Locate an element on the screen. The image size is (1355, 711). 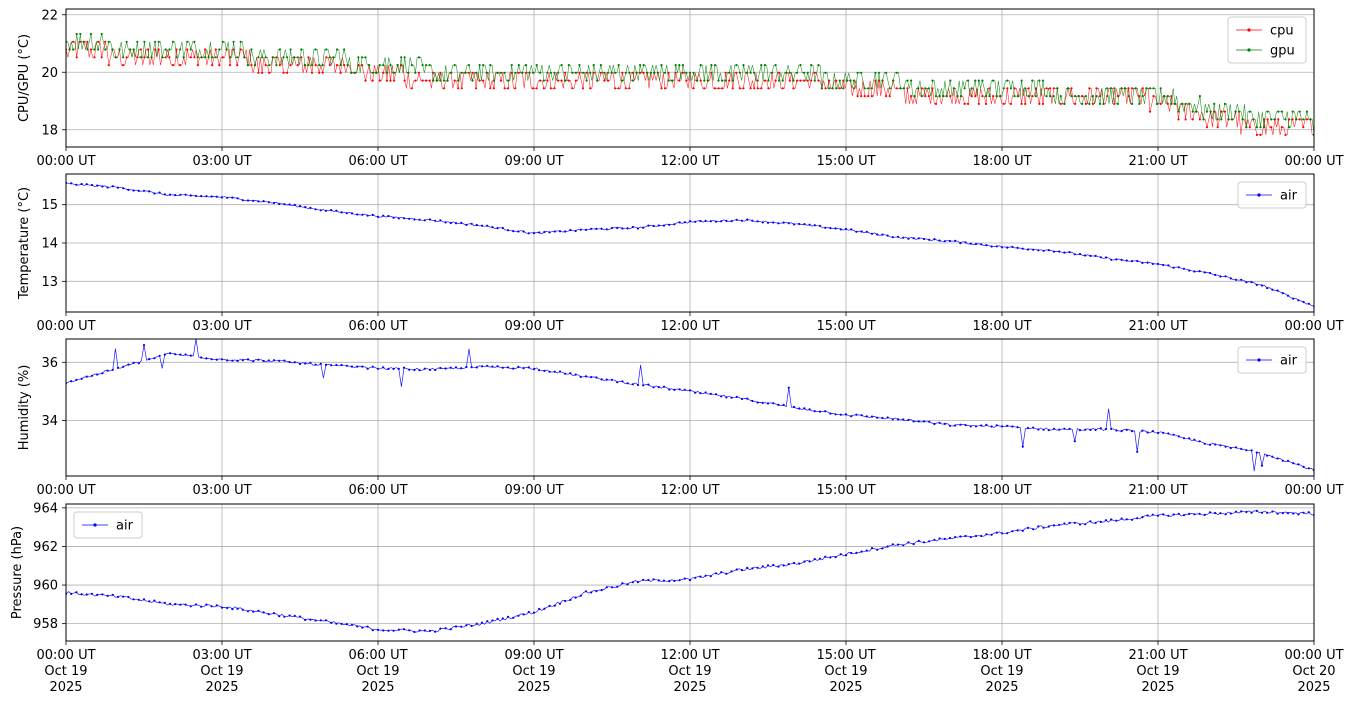
y-axis-label: Humidity (%) is located at coordinates (24, 408).